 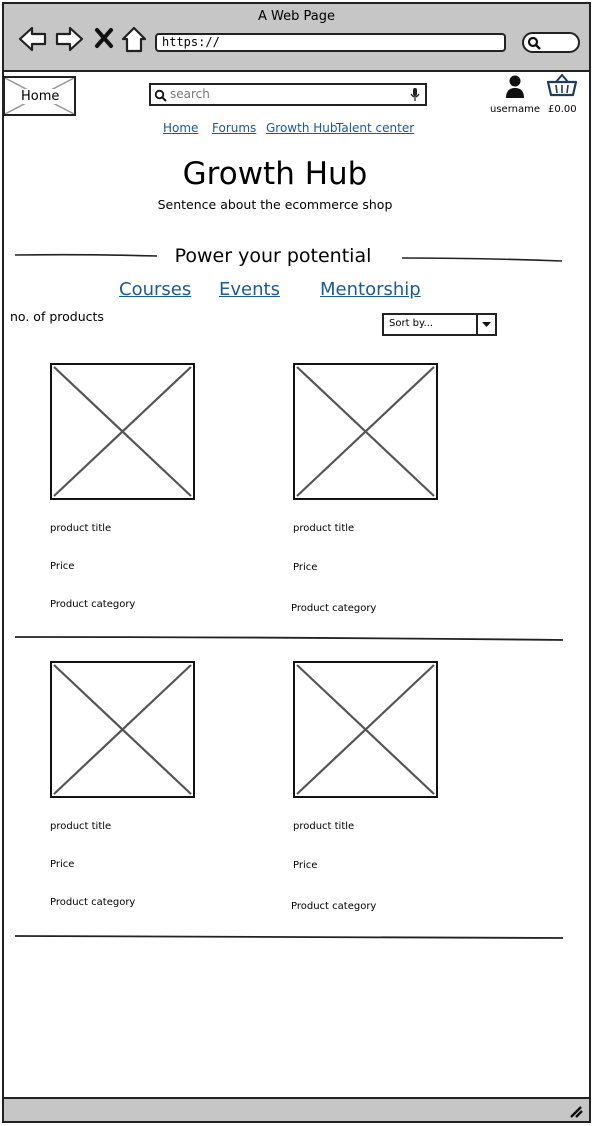 What do you see at coordinates (104, 39) in the screenshot?
I see `close-icon` at bounding box center [104, 39].